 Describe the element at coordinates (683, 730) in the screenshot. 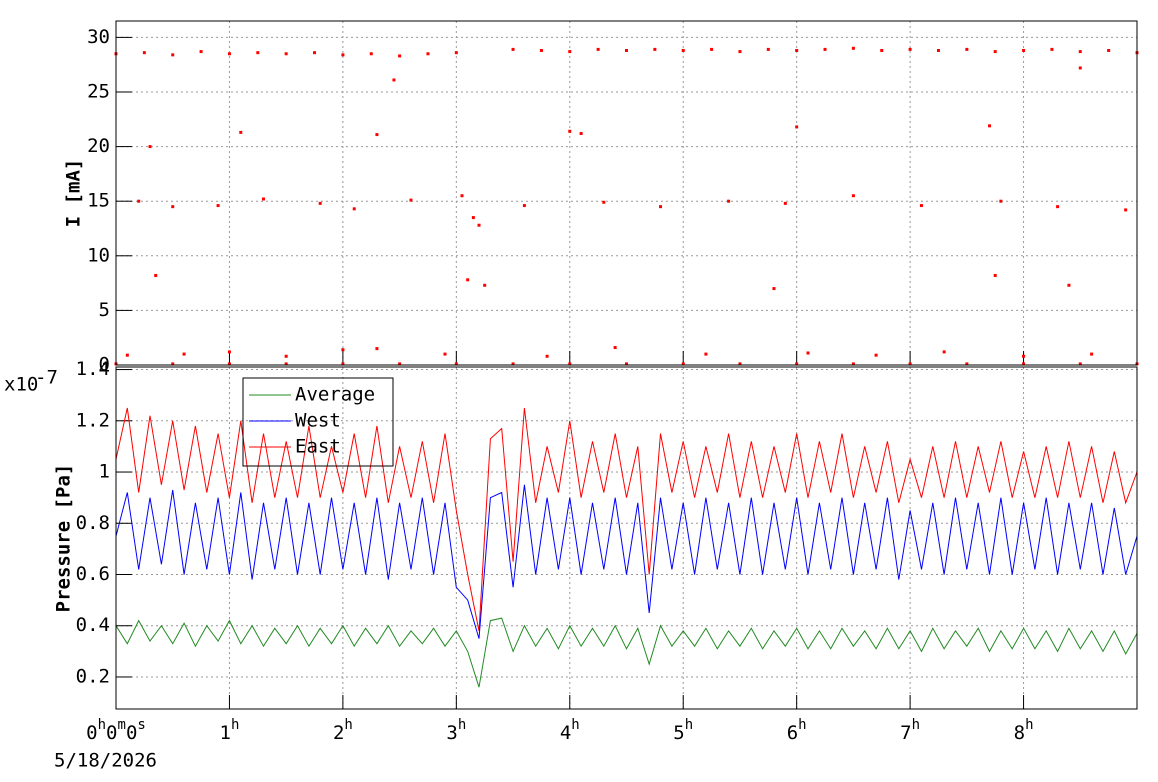

I see `x-tick-label: 5h` at that location.